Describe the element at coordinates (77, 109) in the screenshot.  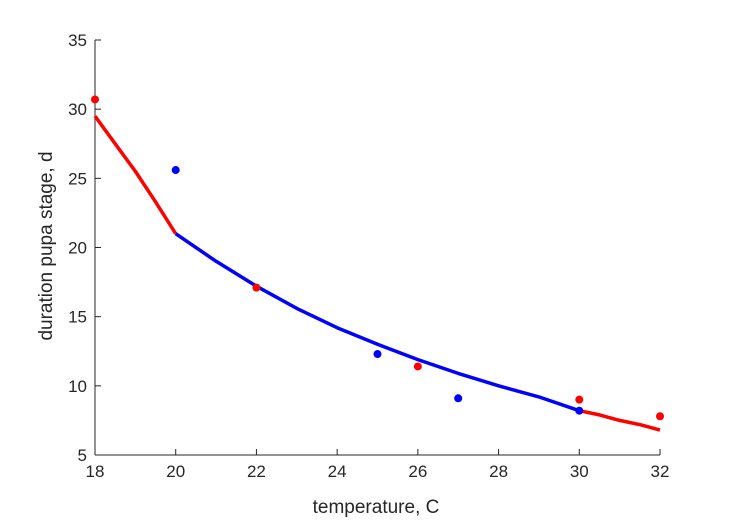
I see `y-tick-label: 30` at that location.